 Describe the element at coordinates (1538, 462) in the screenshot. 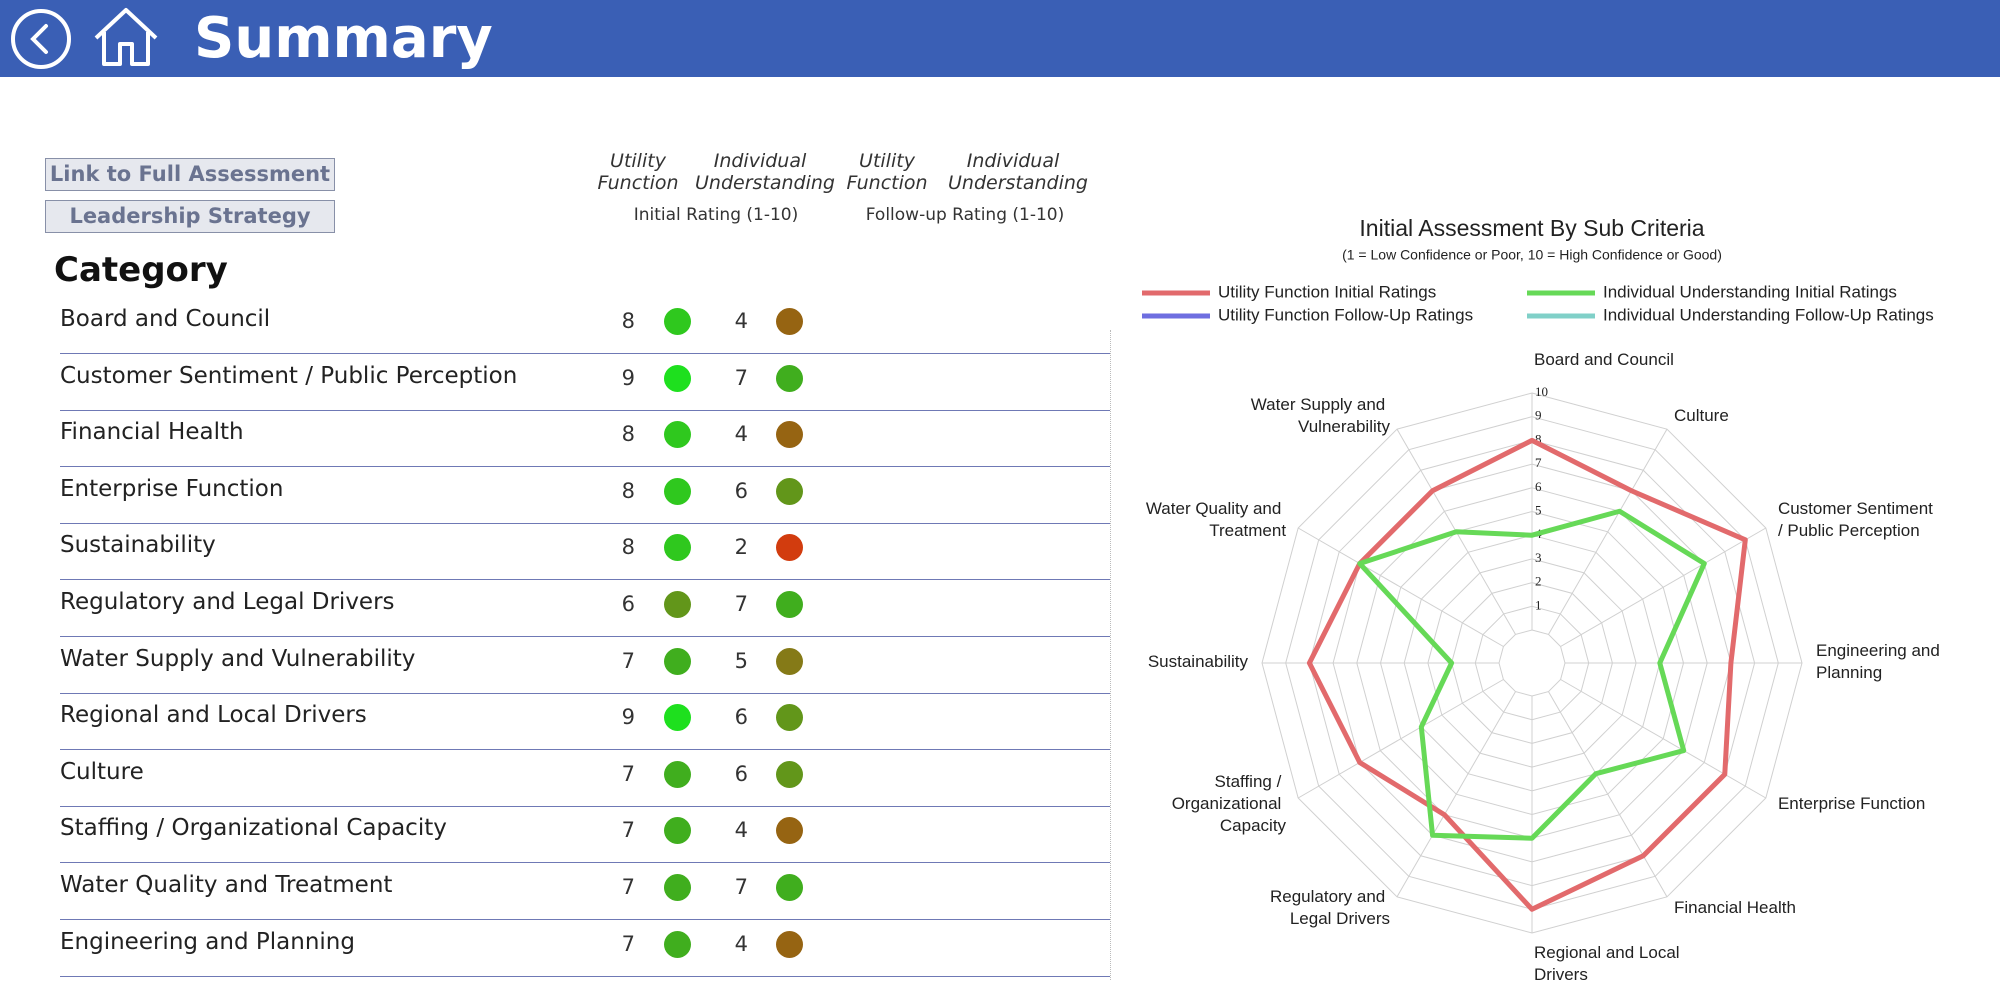

I see `r-tick-label: 7` at that location.